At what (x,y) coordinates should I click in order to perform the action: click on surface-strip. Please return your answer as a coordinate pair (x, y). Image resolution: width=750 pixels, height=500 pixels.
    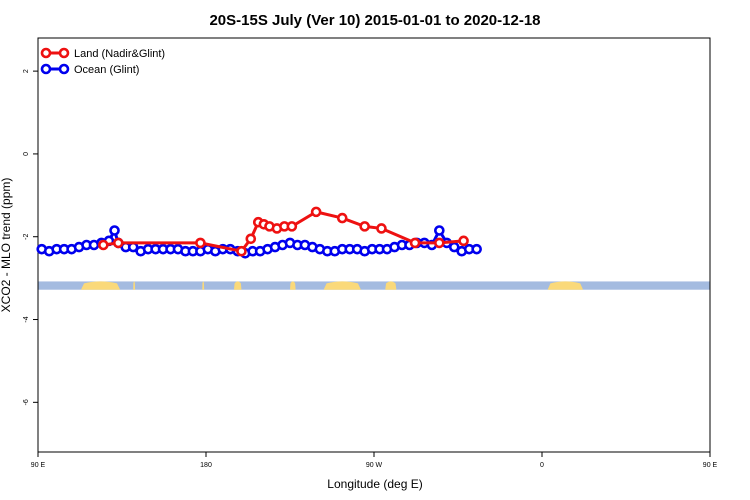
    Looking at the image, I should click on (374, 285).